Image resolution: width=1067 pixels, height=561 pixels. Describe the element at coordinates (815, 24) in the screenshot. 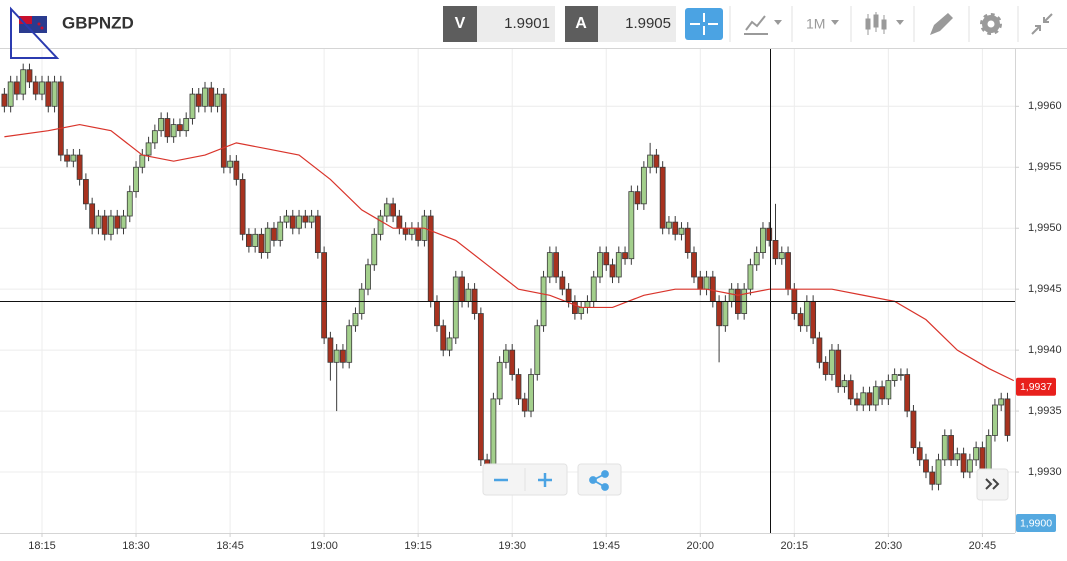

I see `interval: 1M` at that location.